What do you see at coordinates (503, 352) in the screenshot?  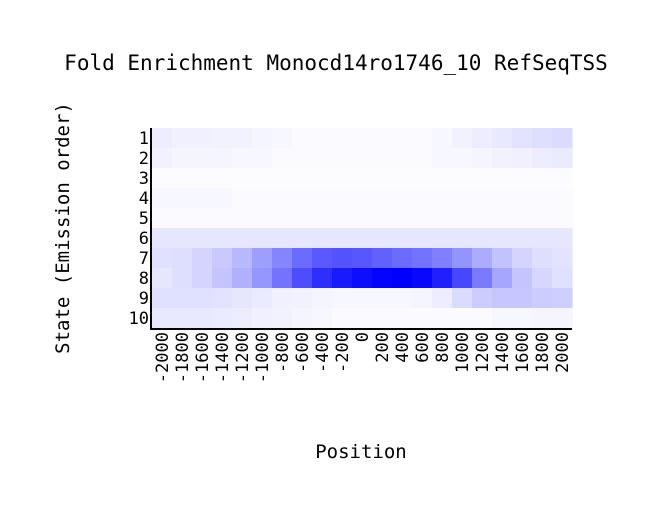 I see `x-tick-label: 1400` at bounding box center [503, 352].